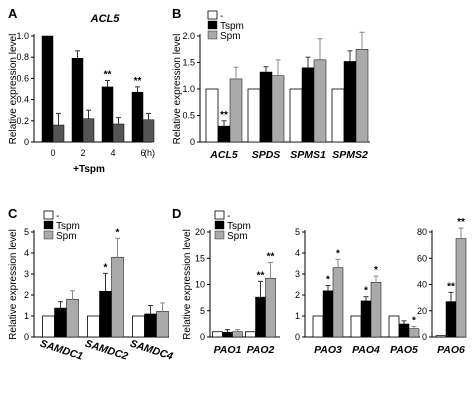  I want to click on panel-label: C, so click(13, 213).